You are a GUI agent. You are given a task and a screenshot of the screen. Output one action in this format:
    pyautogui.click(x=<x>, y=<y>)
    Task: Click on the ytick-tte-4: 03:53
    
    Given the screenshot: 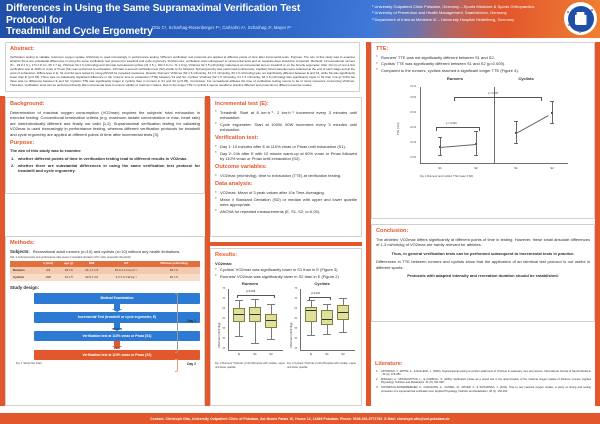 What is the action you would take?
    pyautogui.click(x=413, y=98)
    